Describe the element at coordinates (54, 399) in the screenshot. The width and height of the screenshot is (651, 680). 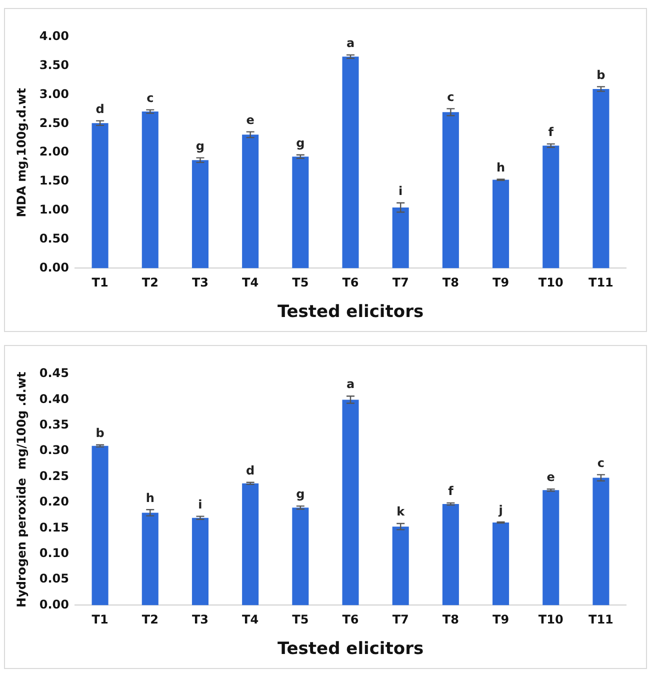
I see `y-tick-label: 0.40` at that location.